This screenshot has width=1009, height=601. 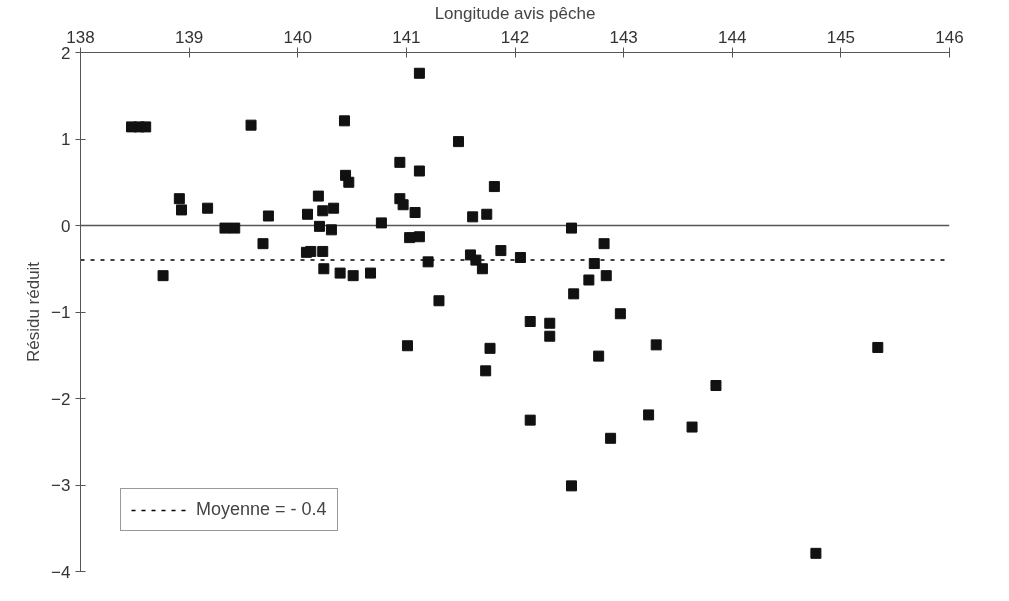 I want to click on y-tick-label: 1, so click(x=66, y=139).